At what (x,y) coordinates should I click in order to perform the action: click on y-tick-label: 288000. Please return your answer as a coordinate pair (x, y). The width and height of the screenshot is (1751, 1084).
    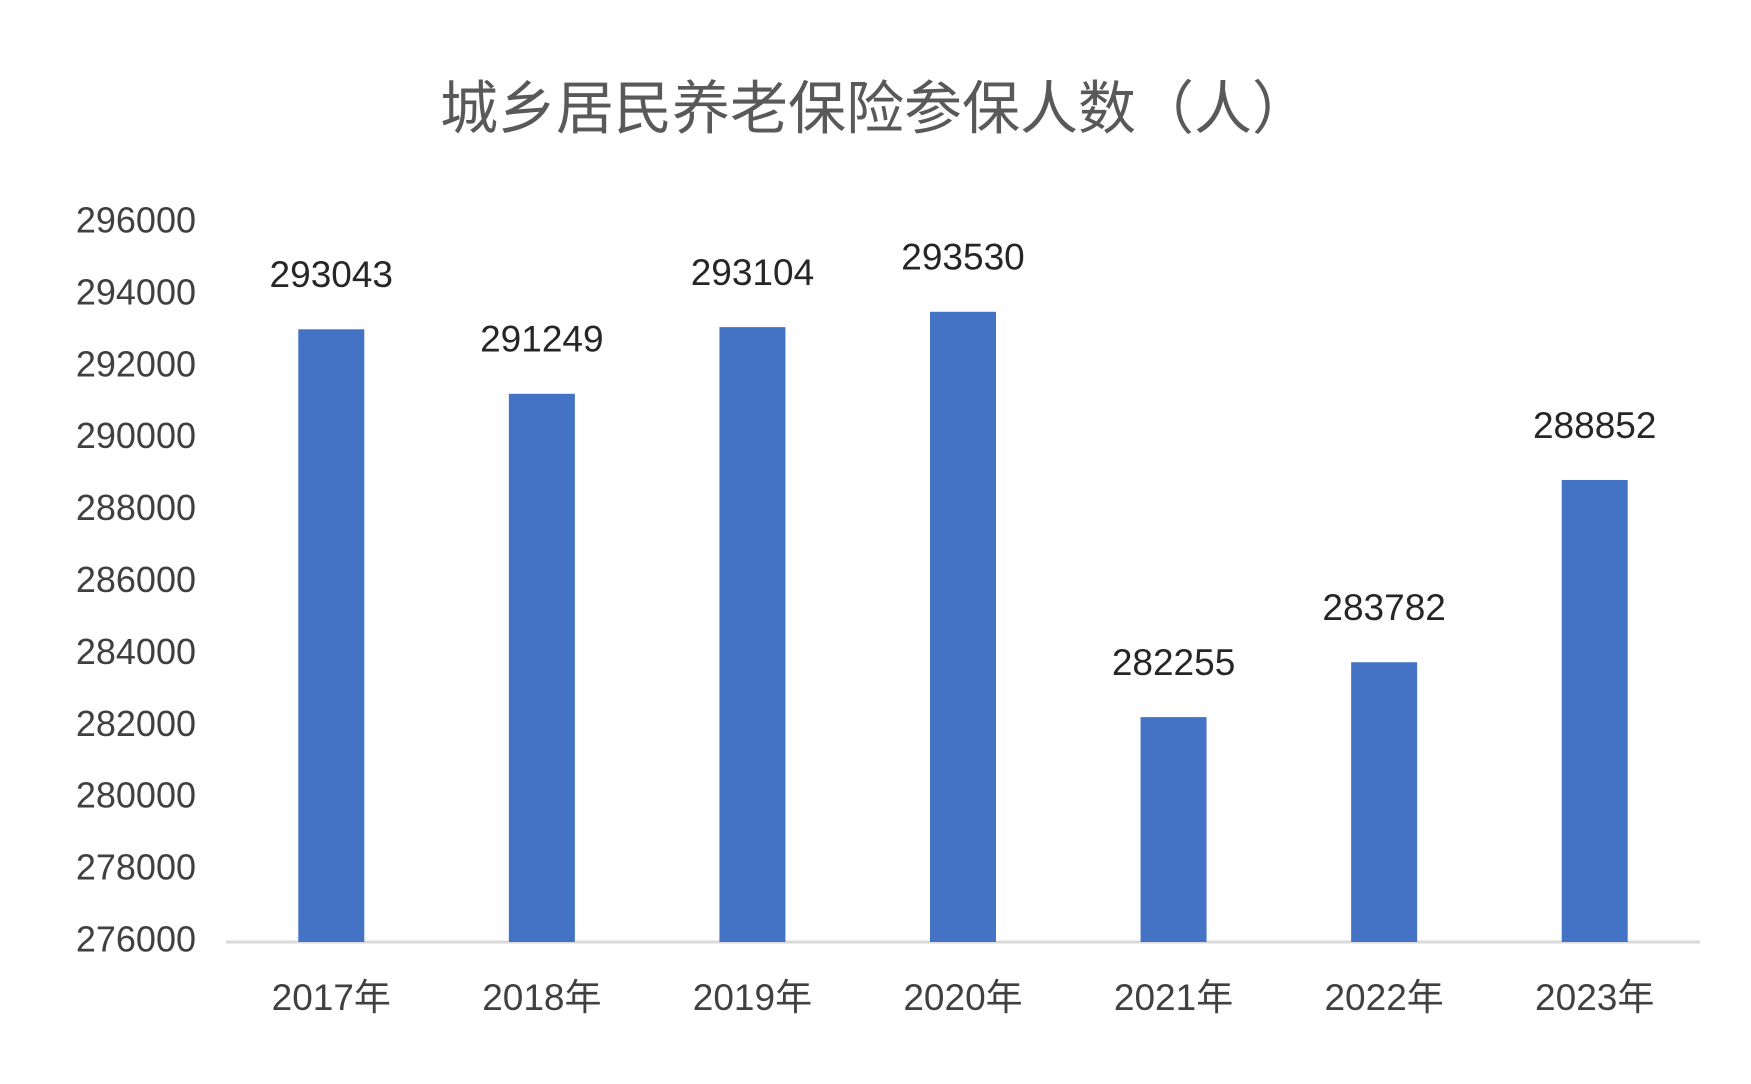
    Looking at the image, I should click on (136, 507).